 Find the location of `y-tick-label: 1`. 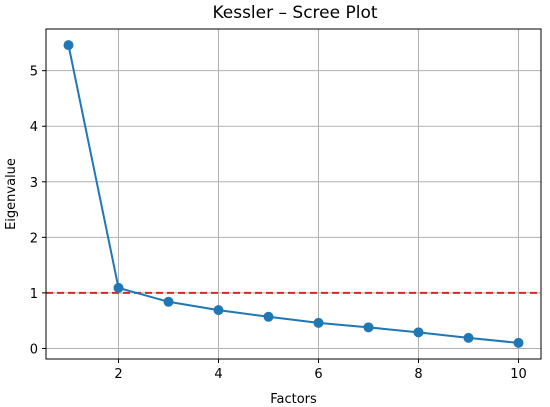

y-tick-label: 1 is located at coordinates (34, 294).